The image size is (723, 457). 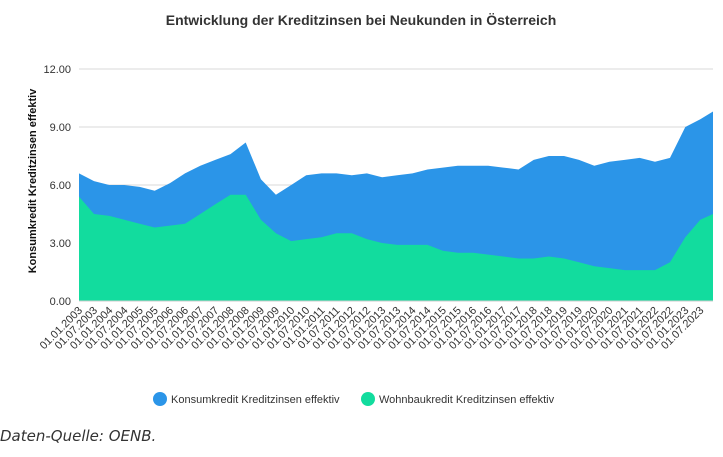 I want to click on y-axis-ticks: 0.00 3.00 6.00 9.00 12.00, so click(x=57, y=186).